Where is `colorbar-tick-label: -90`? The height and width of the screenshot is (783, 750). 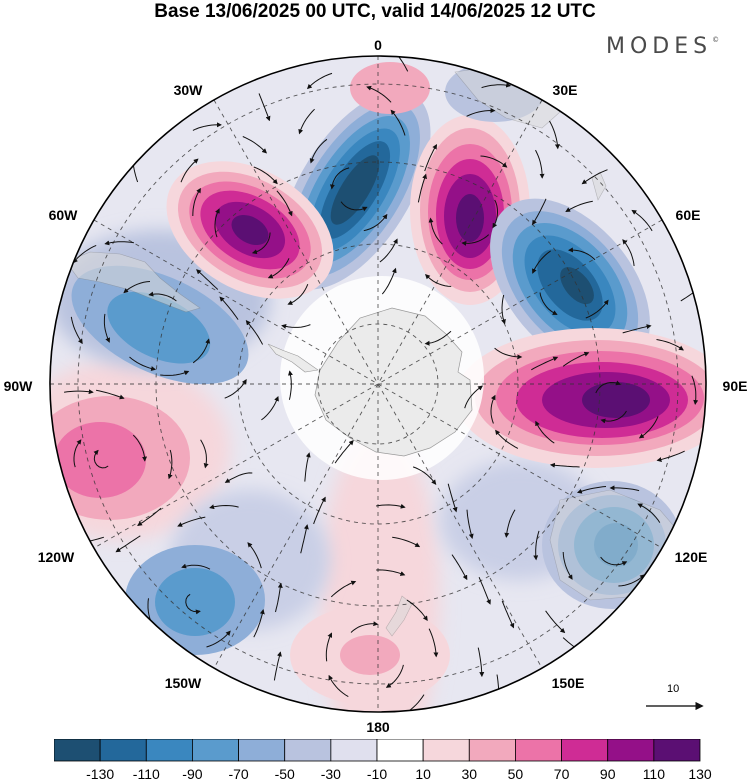
colorbar-tick-label: -90 is located at coordinates (192, 774).